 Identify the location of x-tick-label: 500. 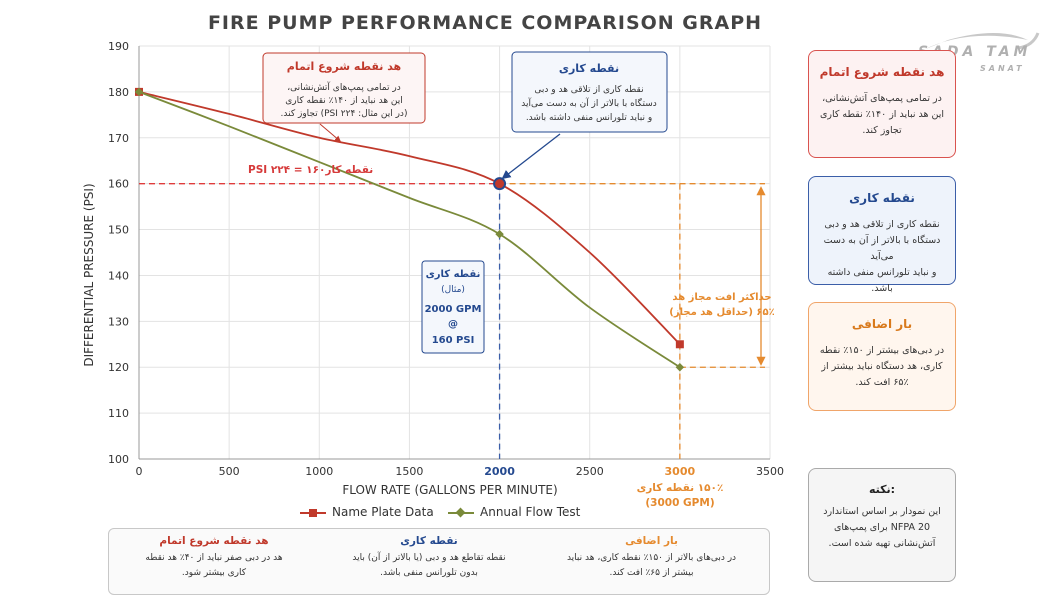
(229, 471).